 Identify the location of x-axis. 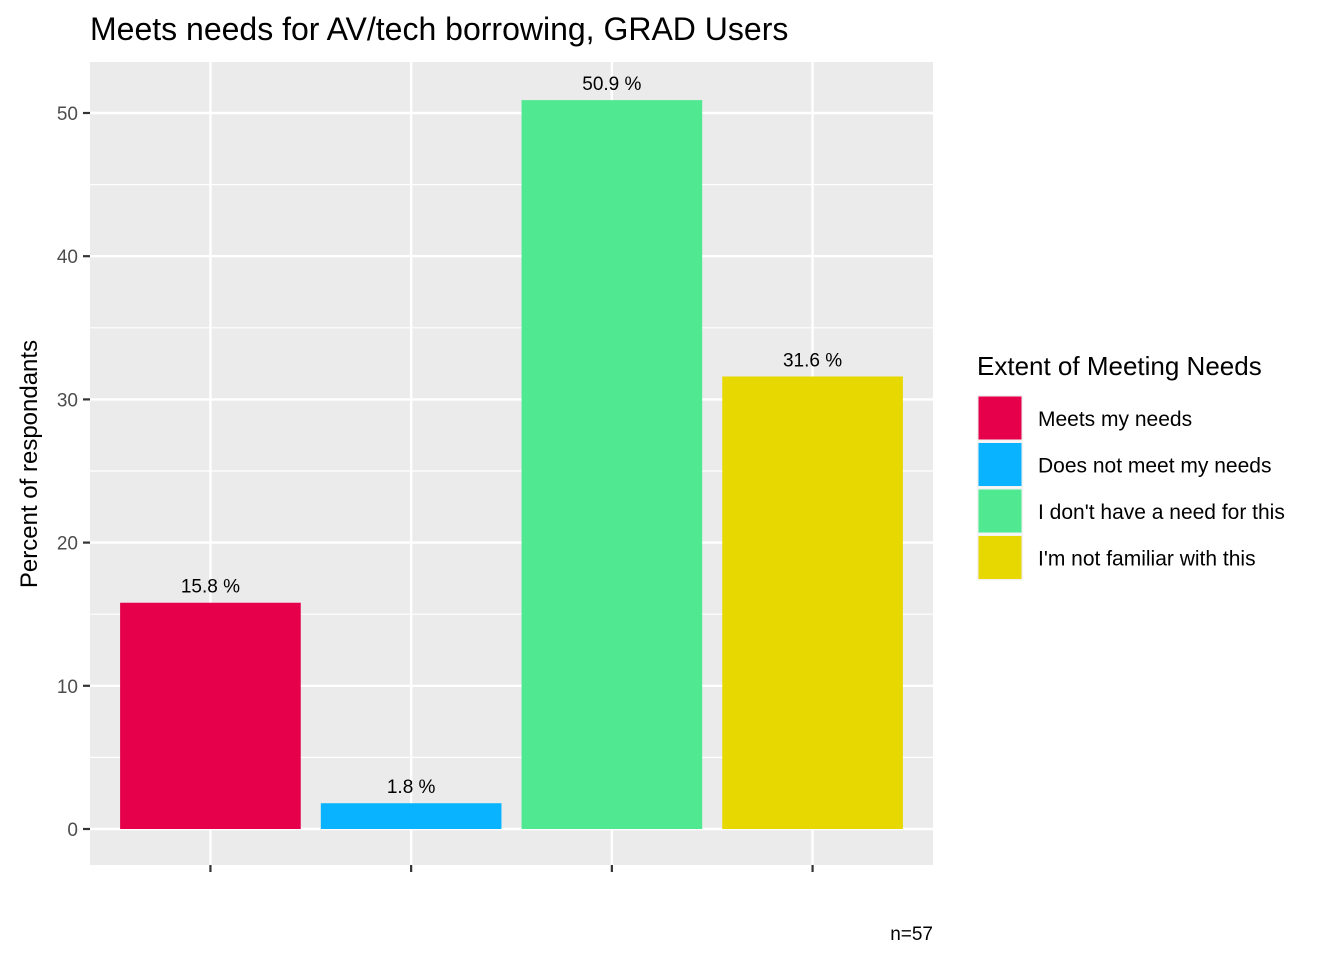
(511, 868).